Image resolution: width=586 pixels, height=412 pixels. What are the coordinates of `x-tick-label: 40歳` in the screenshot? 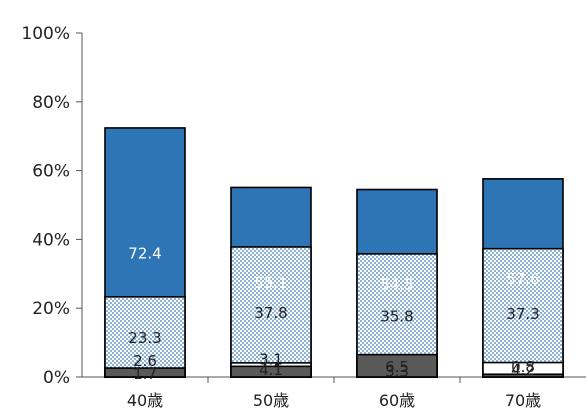 It's located at (145, 400).